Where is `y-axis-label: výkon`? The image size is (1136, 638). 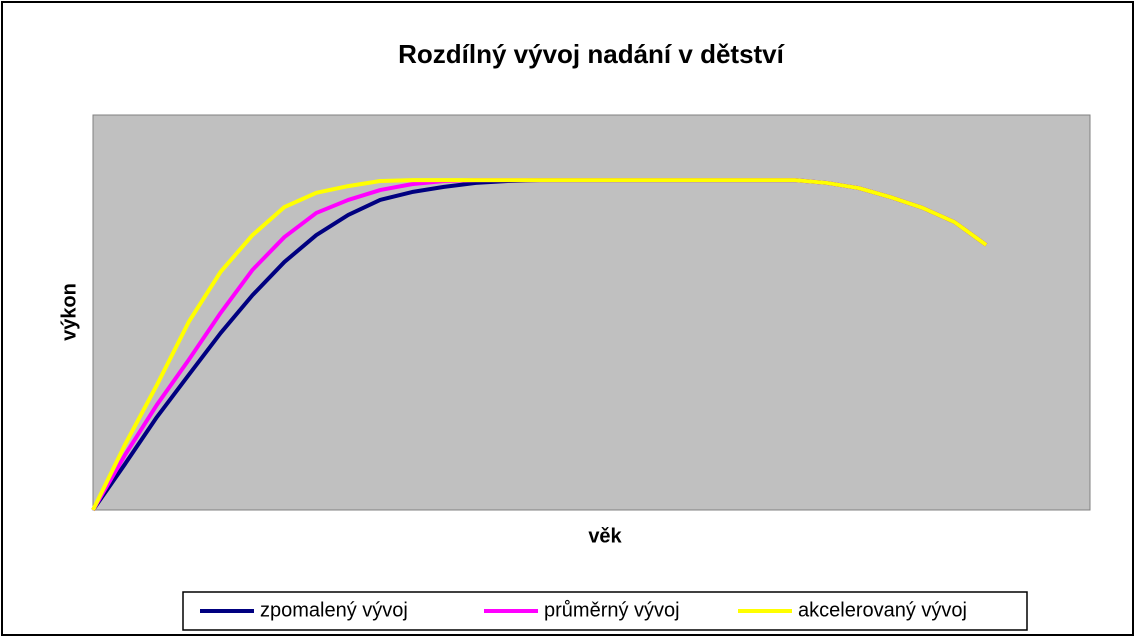
y-axis-label: výkon is located at coordinates (69, 312).